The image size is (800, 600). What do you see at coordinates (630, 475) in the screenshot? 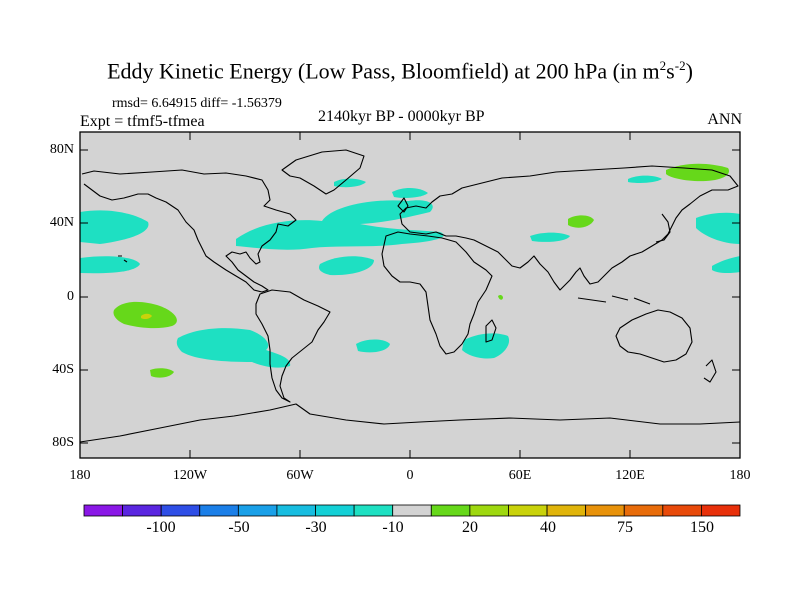
I see `x-tick-label: 120E` at bounding box center [630, 475].